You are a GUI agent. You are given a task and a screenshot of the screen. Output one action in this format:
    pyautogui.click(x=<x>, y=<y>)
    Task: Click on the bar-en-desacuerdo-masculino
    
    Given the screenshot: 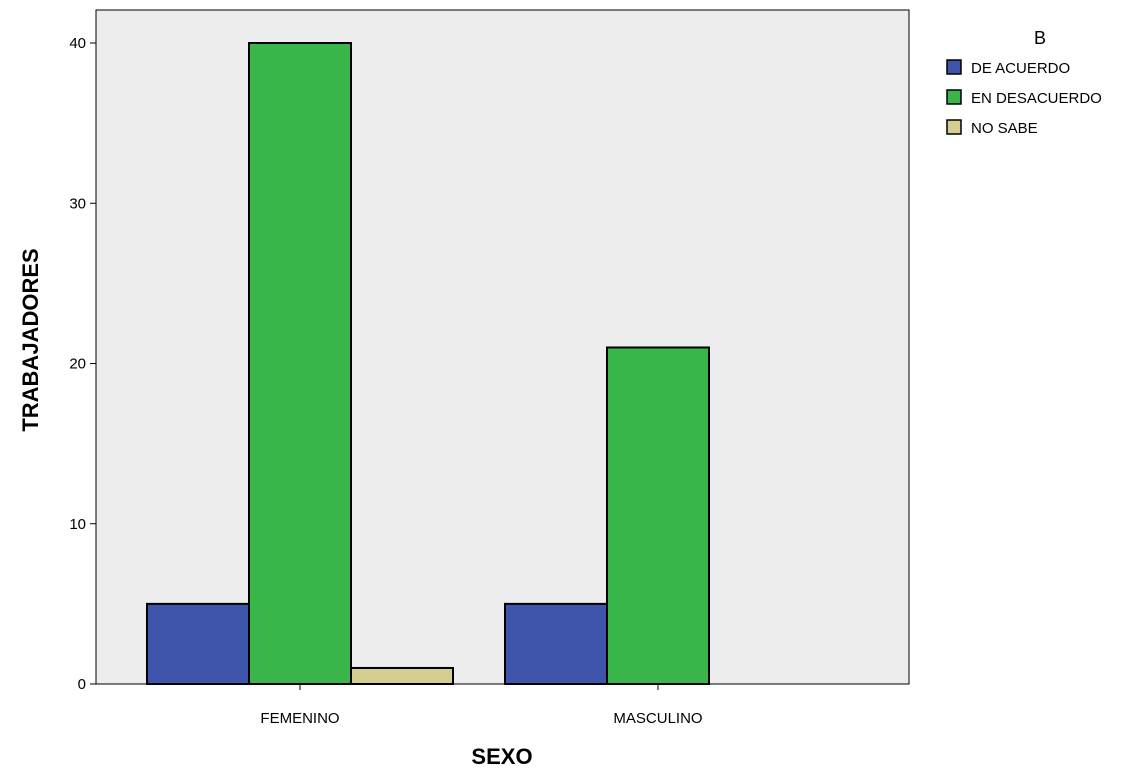 What is the action you would take?
    pyautogui.click(x=658, y=515)
    